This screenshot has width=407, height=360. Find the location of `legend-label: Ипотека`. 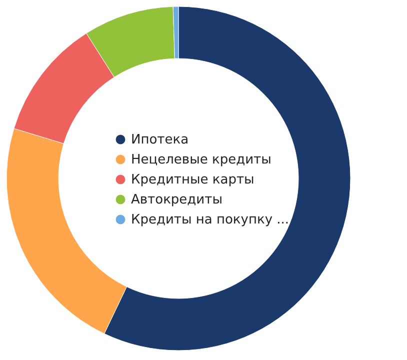

legend-label: Ипотека is located at coordinates (160, 140).